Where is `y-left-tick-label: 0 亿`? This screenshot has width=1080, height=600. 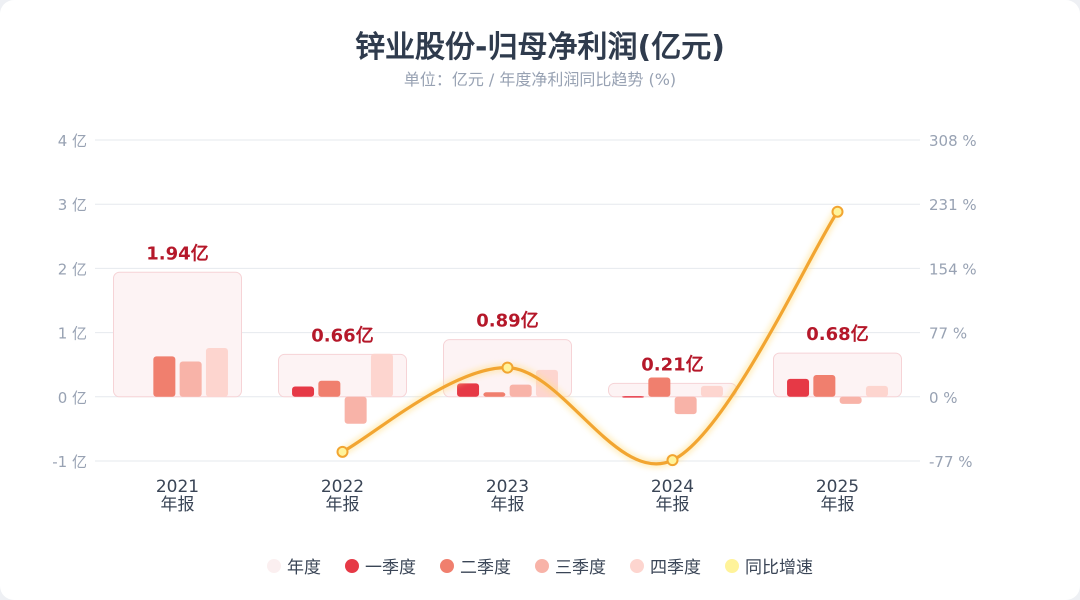
y-left-tick-label: 0 亿 is located at coordinates (72, 398).